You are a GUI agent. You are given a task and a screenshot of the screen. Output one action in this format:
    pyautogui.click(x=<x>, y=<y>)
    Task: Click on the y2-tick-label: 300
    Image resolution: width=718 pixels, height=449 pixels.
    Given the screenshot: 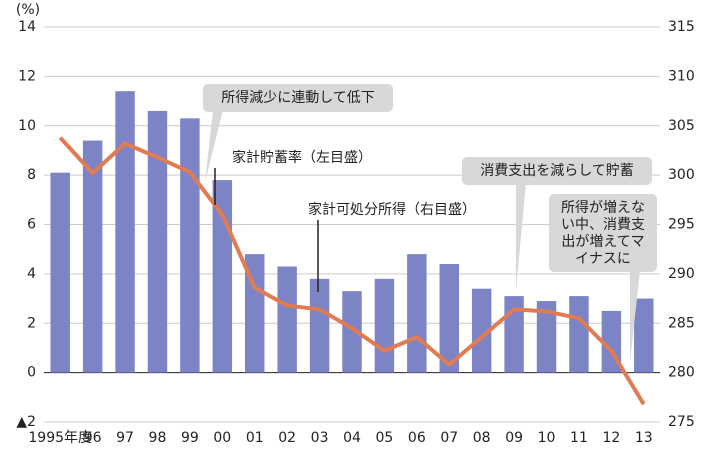 What is the action you would take?
    pyautogui.click(x=681, y=175)
    